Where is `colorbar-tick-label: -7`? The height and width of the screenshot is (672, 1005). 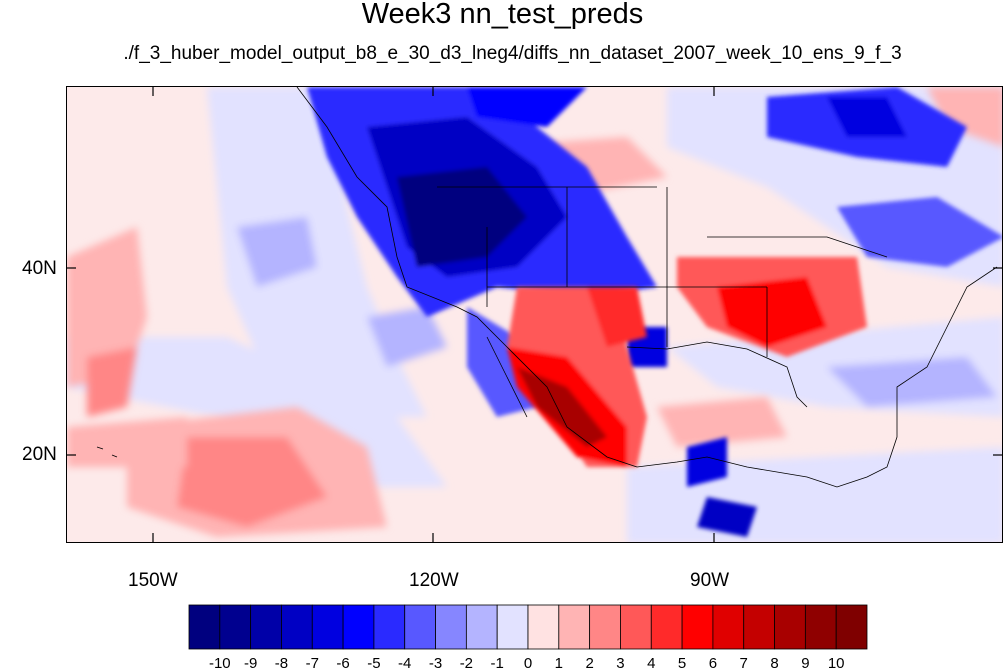
colorbar-tick-label: -7 is located at coordinates (312, 663).